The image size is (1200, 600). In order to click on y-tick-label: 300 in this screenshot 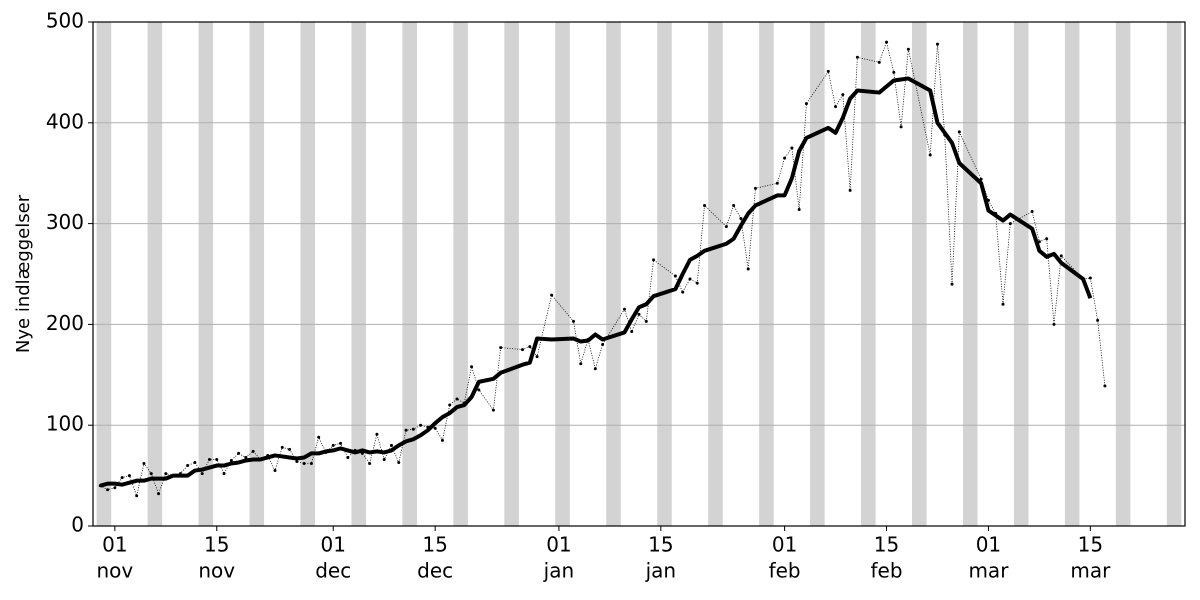, I will do `click(65, 222)`.